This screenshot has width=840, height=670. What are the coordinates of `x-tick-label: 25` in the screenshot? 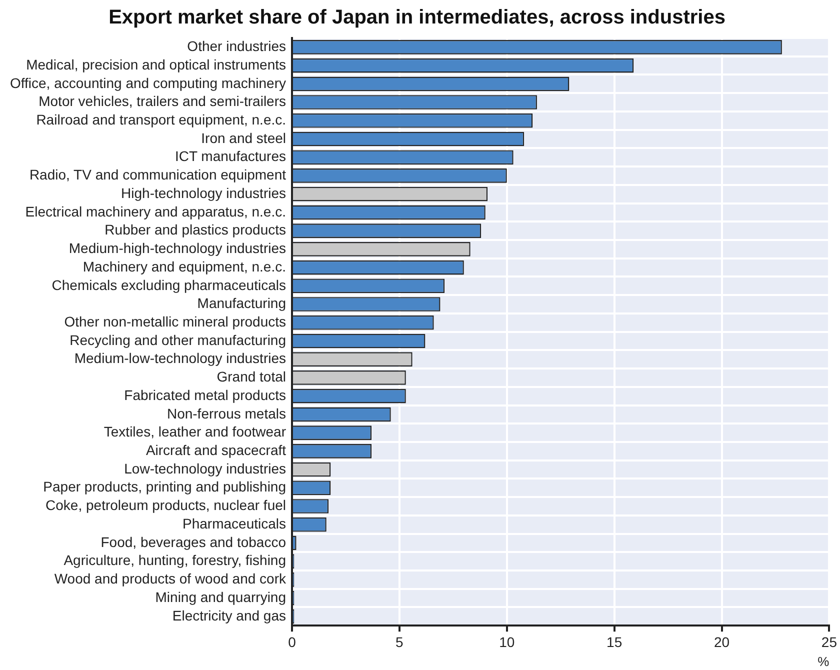 It's located at (829, 642).